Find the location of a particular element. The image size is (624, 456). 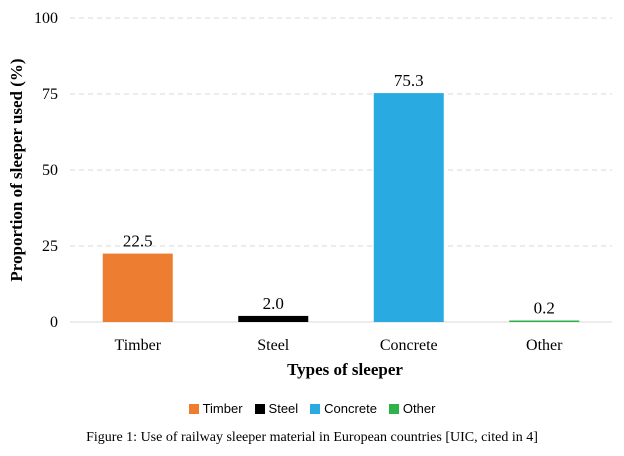

legend: Timber Steel Concrete Other is located at coordinates (312, 408).